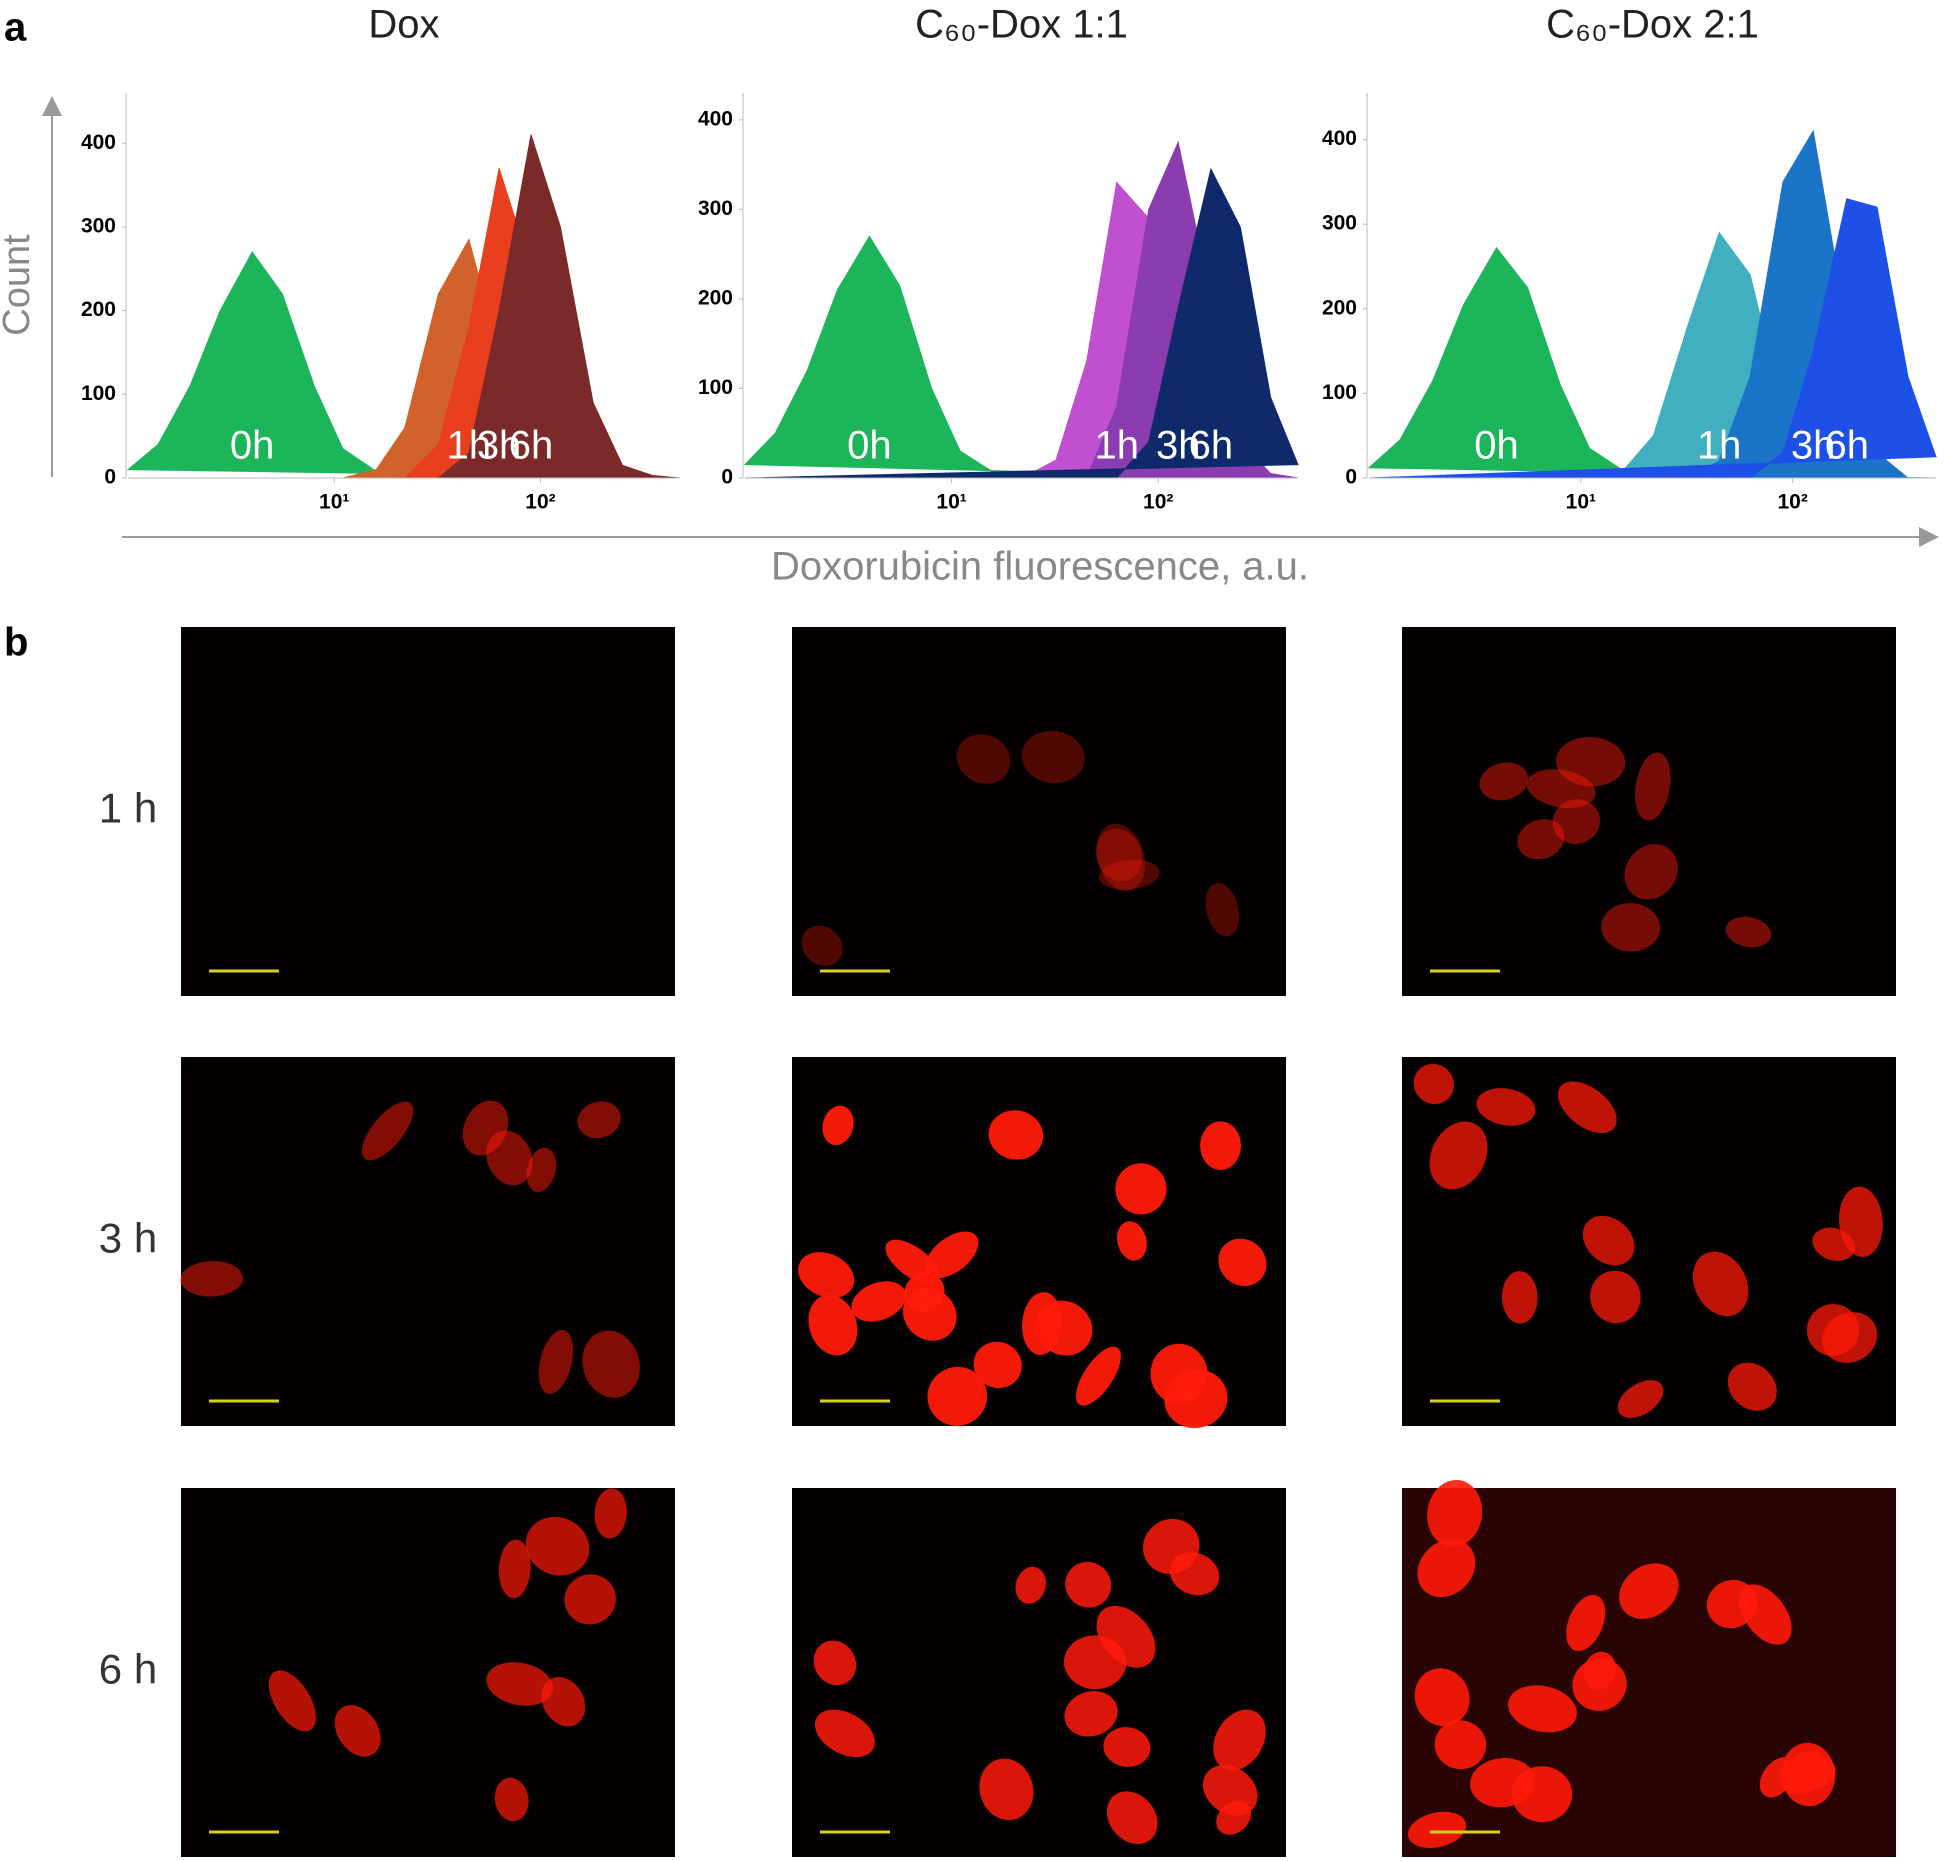 The image size is (1946, 1861). What do you see at coordinates (128, 1669) in the screenshot?
I see `row-label: 6 h` at bounding box center [128, 1669].